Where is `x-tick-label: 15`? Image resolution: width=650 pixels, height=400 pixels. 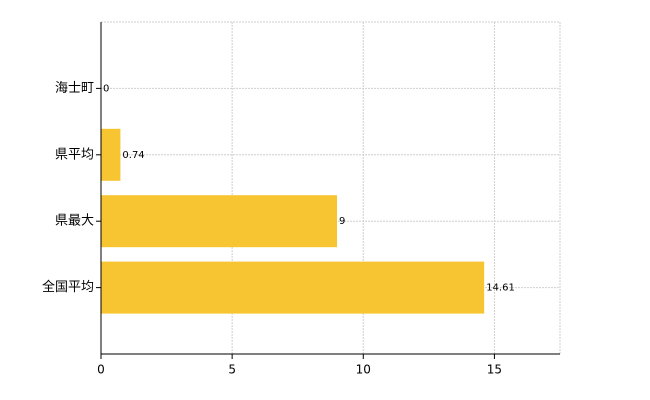
x-tick-label: 15 is located at coordinates (494, 370).